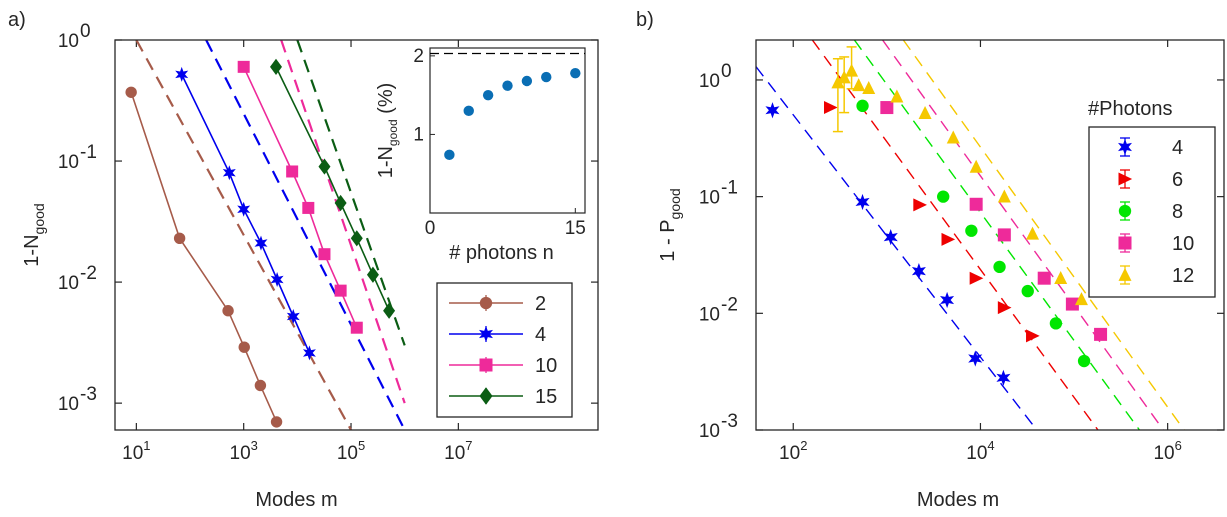 This screenshot has width=1227, height=517. I want to click on inset-y-tick-label: 1, so click(418, 134).